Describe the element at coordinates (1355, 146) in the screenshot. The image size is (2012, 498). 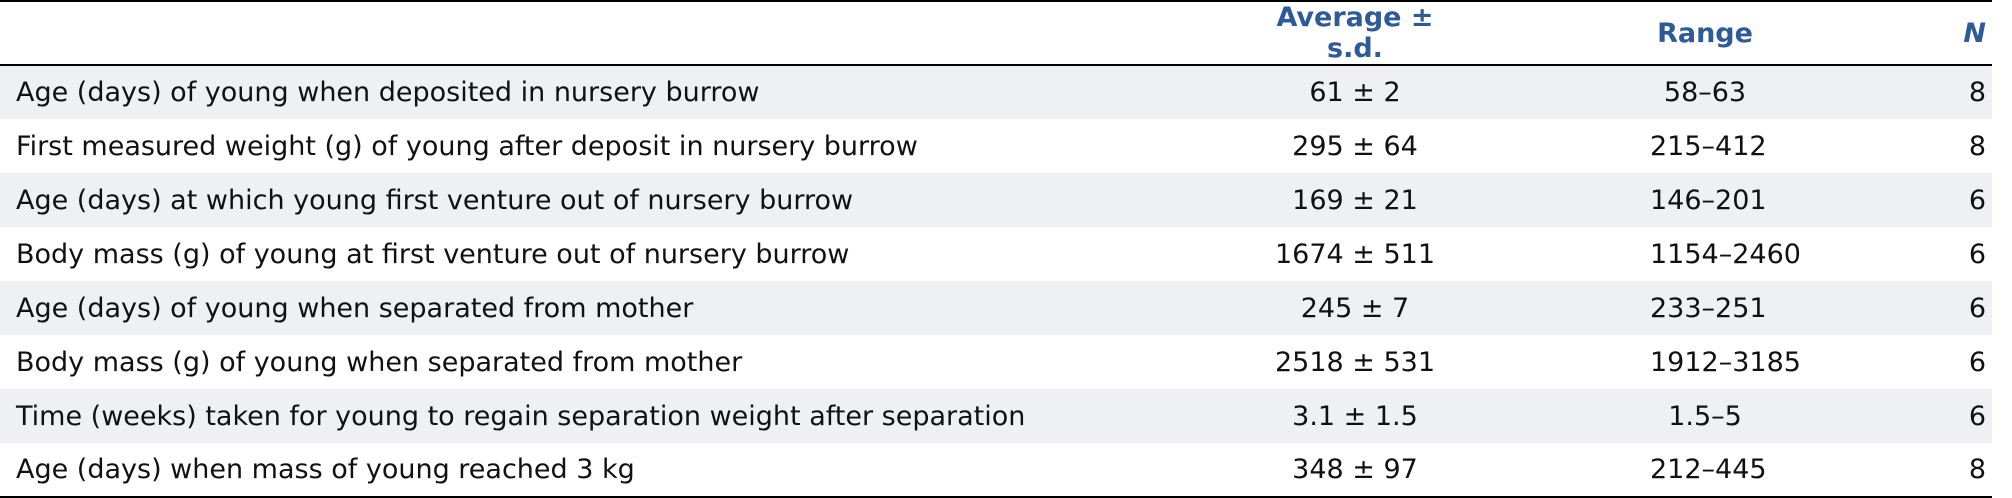
I see `row-average: 295 ± 64` at that location.